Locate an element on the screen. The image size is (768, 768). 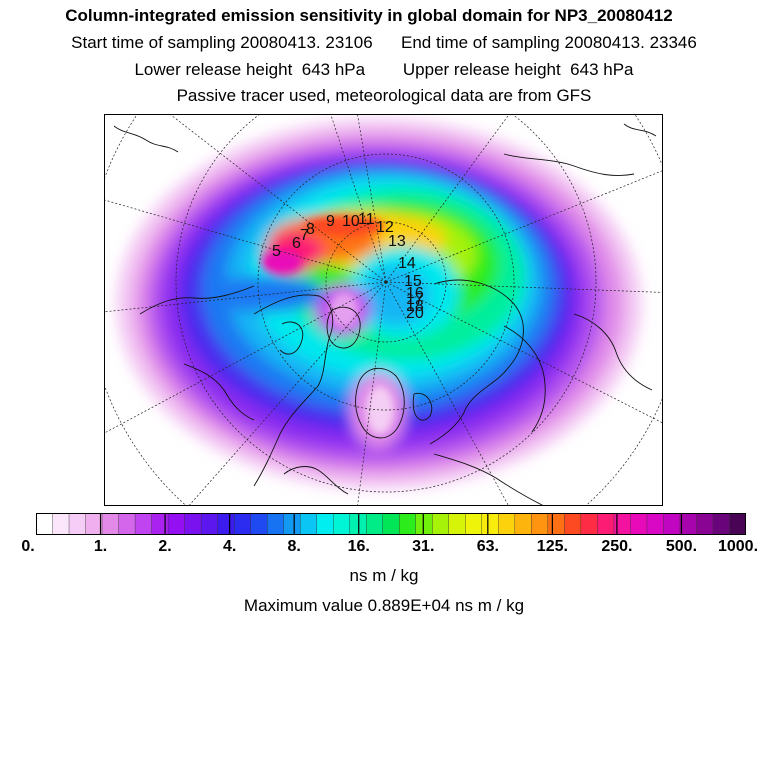
lower-height-value: 643 hPa is located at coordinates (333, 69).